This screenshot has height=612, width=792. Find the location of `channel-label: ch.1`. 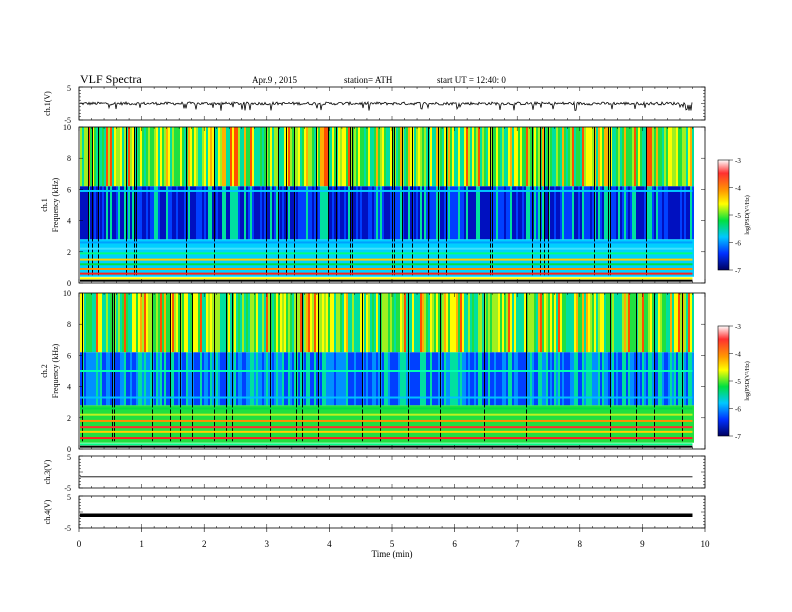

channel-label: ch.1 is located at coordinates (44, 205).